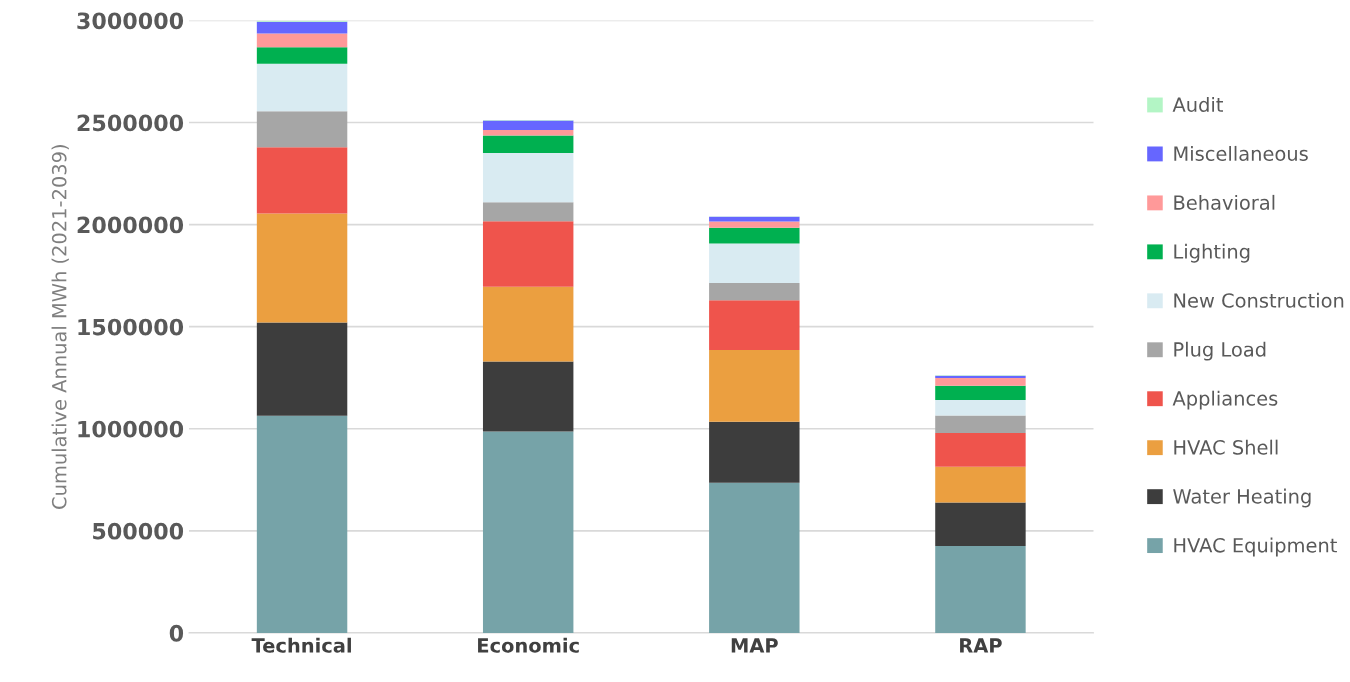  I want to click on x-tick-label: RAP, so click(981, 645).